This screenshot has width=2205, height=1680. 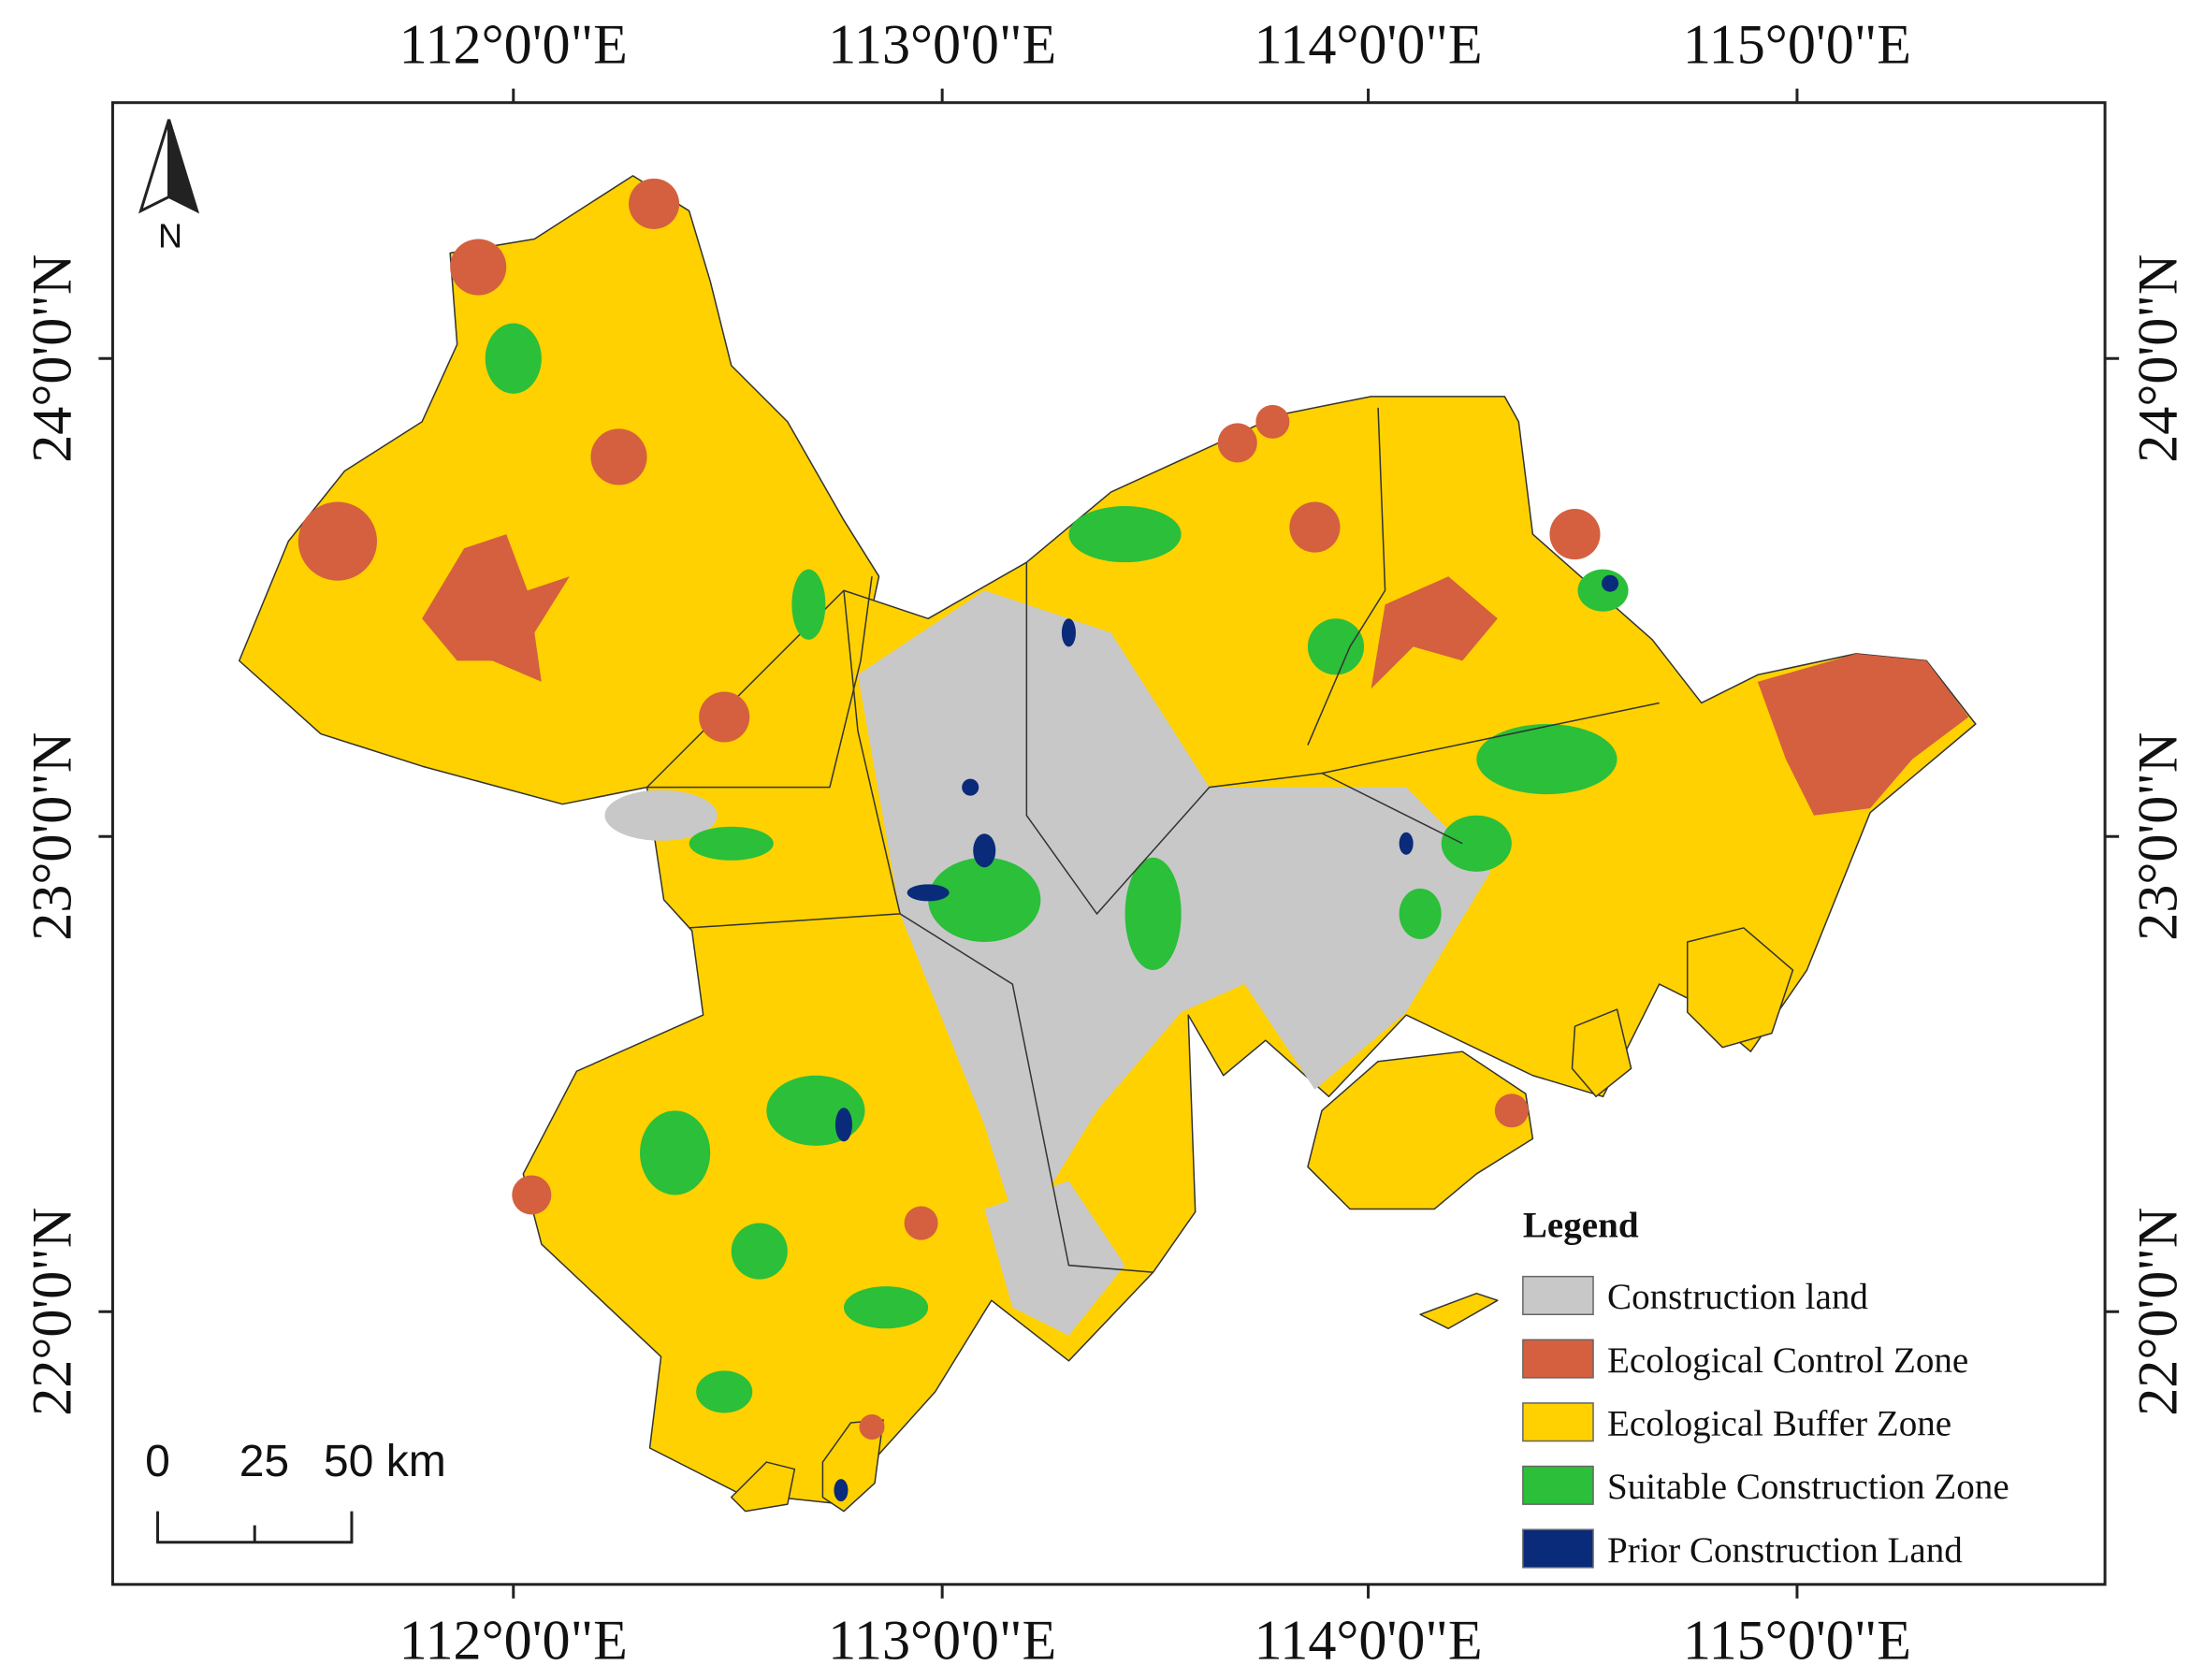 What do you see at coordinates (1368, 1640) in the screenshot?
I see `bottom-lon-label: 114°0'0"E` at bounding box center [1368, 1640].